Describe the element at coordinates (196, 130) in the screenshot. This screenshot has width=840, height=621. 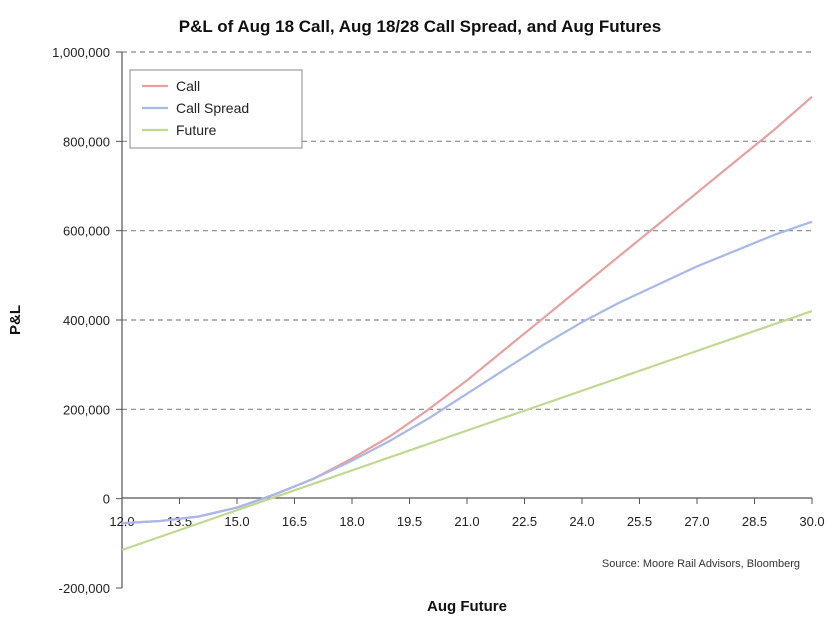
I see `legend-label-future: Future` at that location.